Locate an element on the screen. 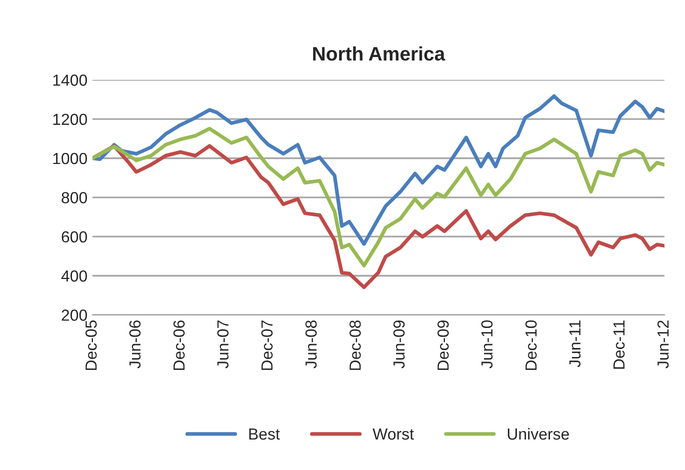  x-tick-label: Jun-10 is located at coordinates (487, 344).